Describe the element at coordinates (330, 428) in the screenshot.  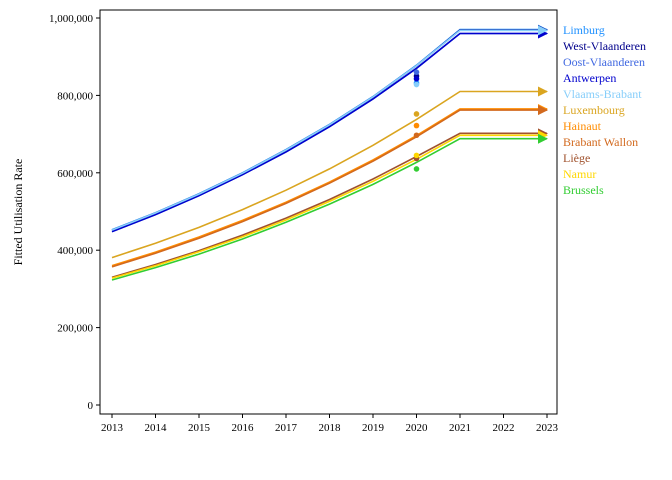
I see `x-tick-label: 2018` at that location.